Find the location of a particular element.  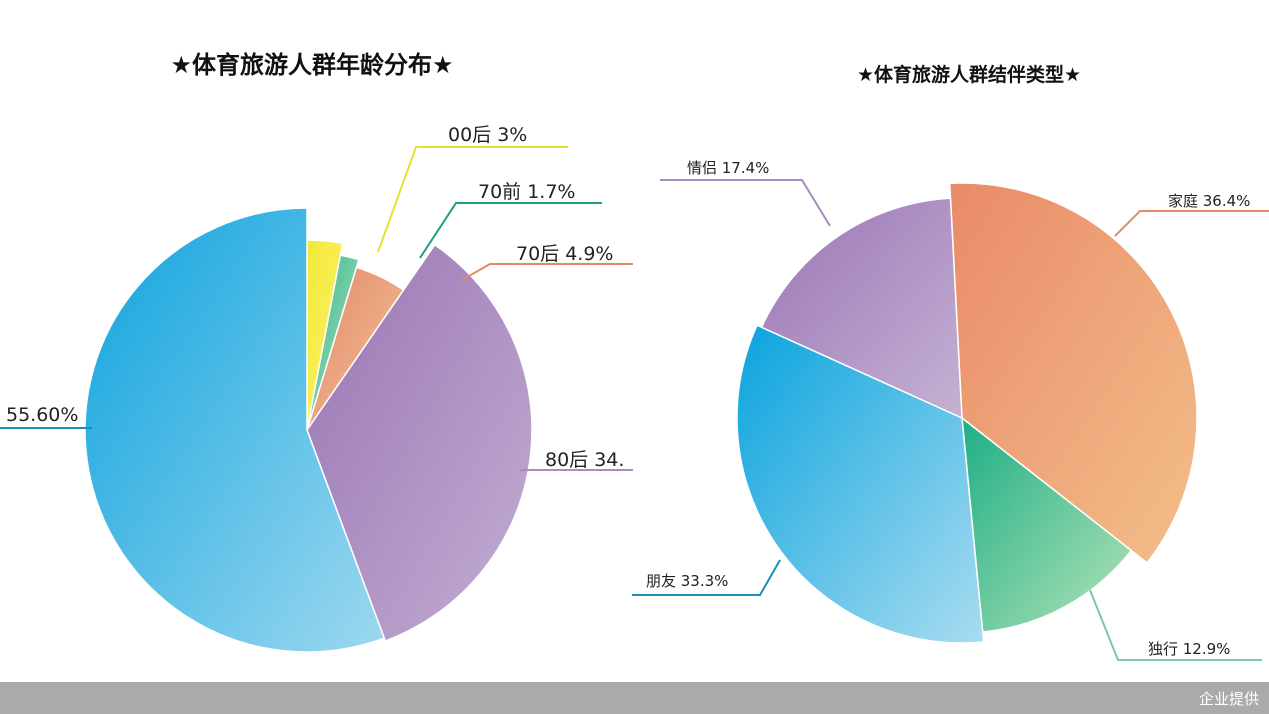

slice-label-couple: 情侣 17.4% is located at coordinates (728, 168).